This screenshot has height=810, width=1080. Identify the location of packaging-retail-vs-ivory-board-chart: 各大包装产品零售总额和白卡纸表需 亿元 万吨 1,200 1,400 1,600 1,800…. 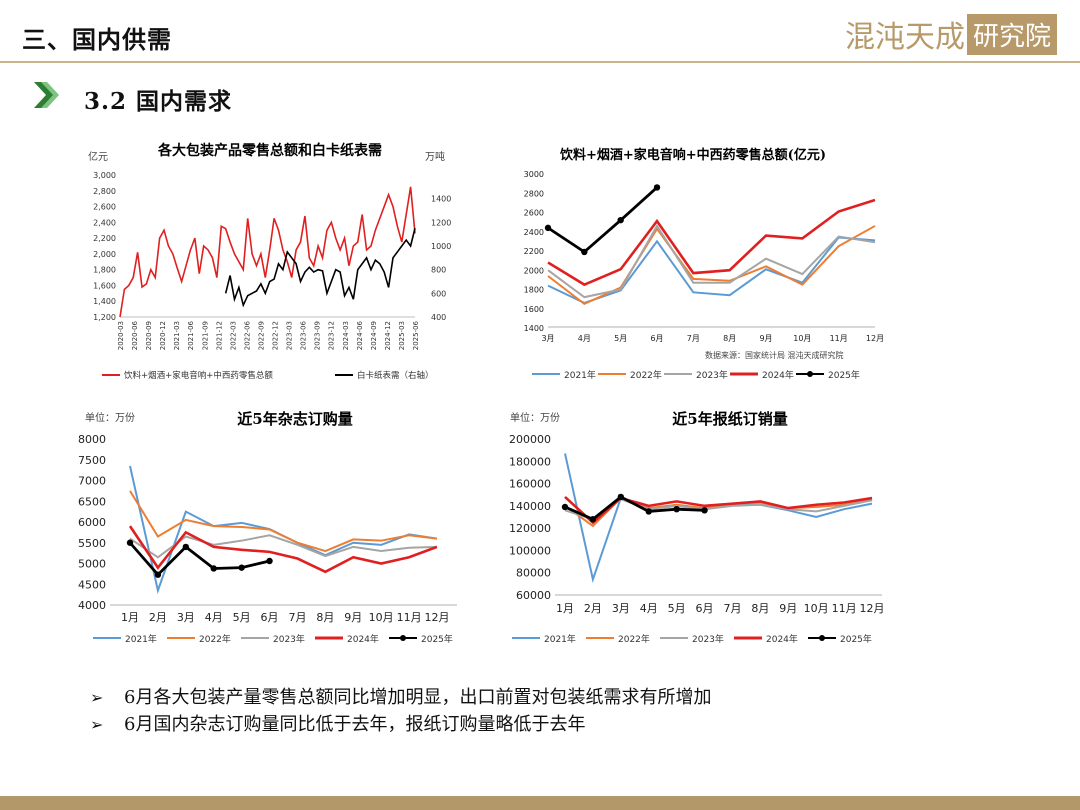
(269, 261).